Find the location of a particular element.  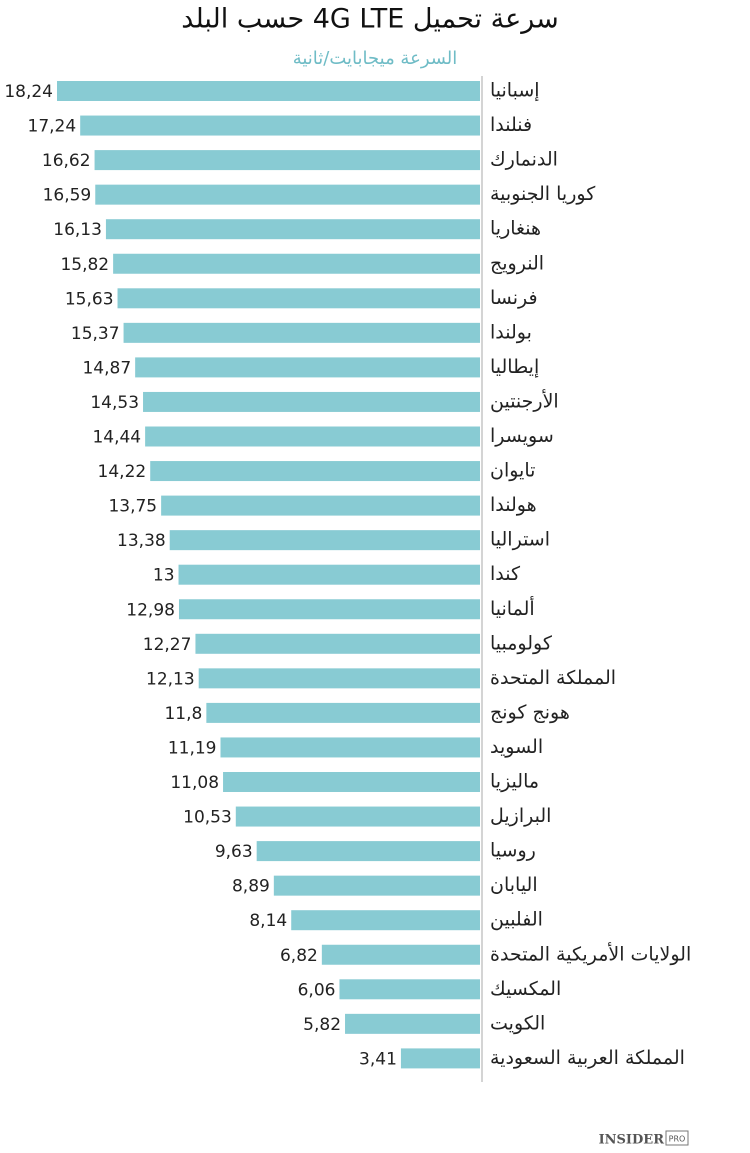

value-label: 13,75 is located at coordinates (132, 507).